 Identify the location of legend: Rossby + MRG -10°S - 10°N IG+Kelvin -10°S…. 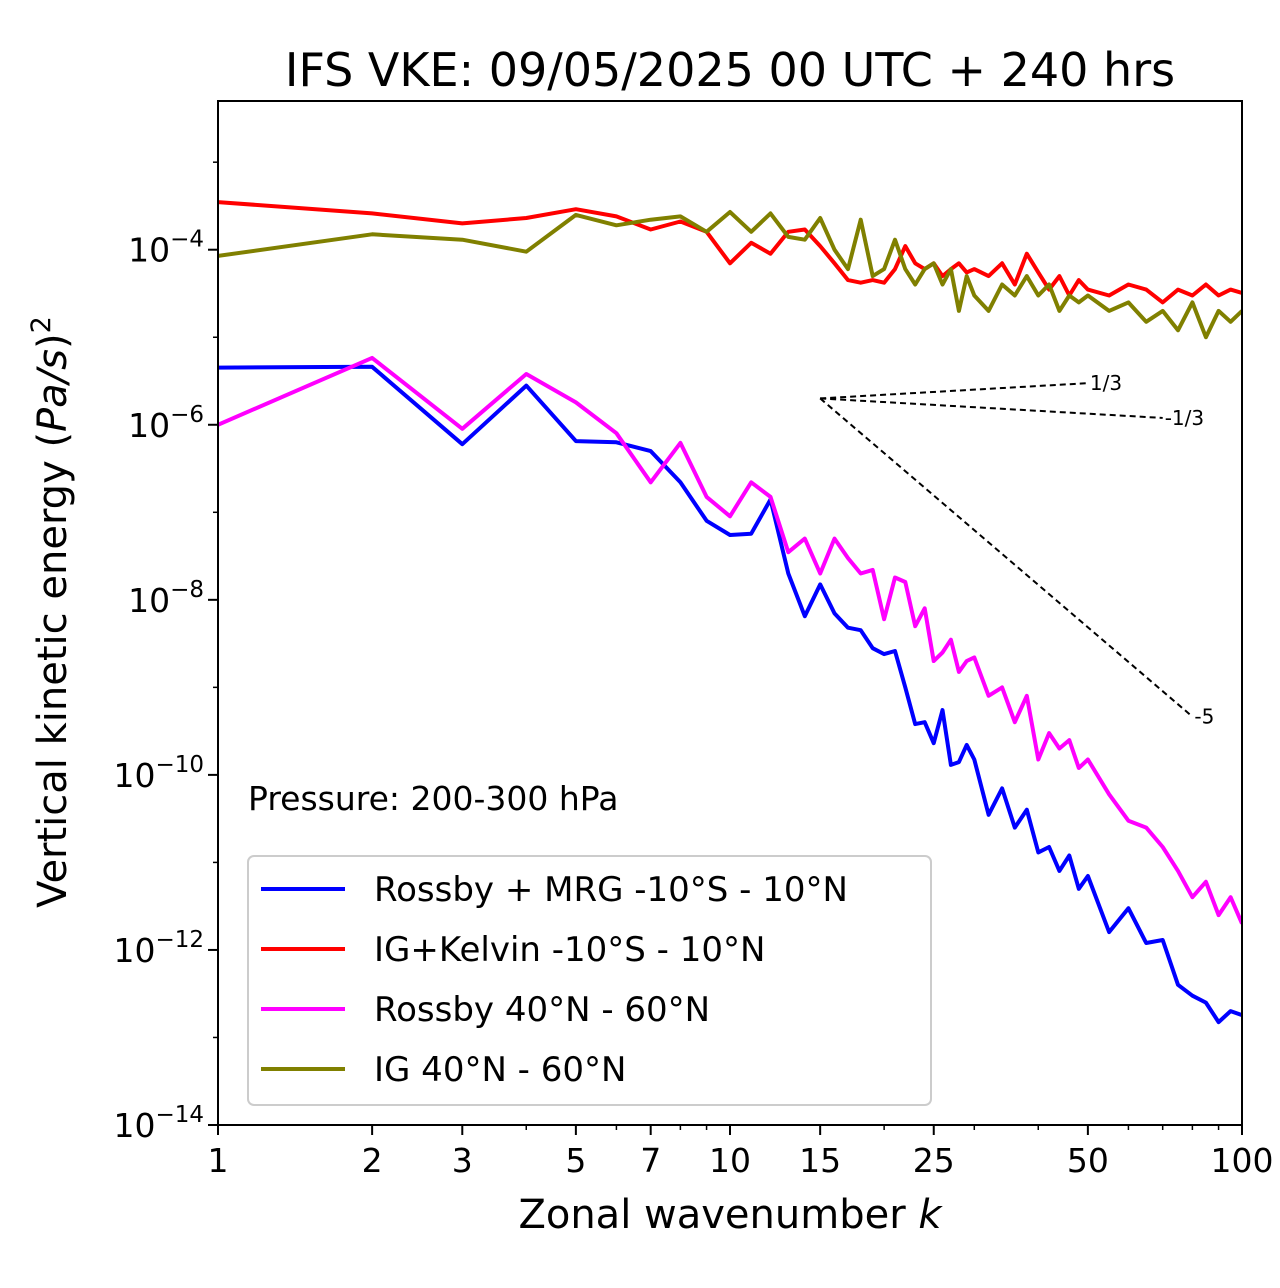
(589, 980).